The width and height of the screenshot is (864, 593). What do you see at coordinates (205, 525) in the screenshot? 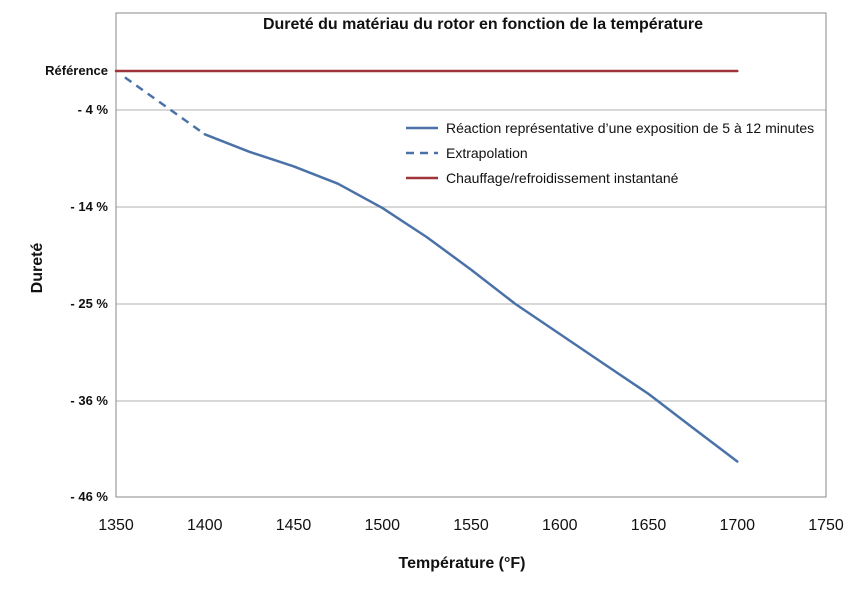
I see `x-tick-label: 1400` at bounding box center [205, 525].